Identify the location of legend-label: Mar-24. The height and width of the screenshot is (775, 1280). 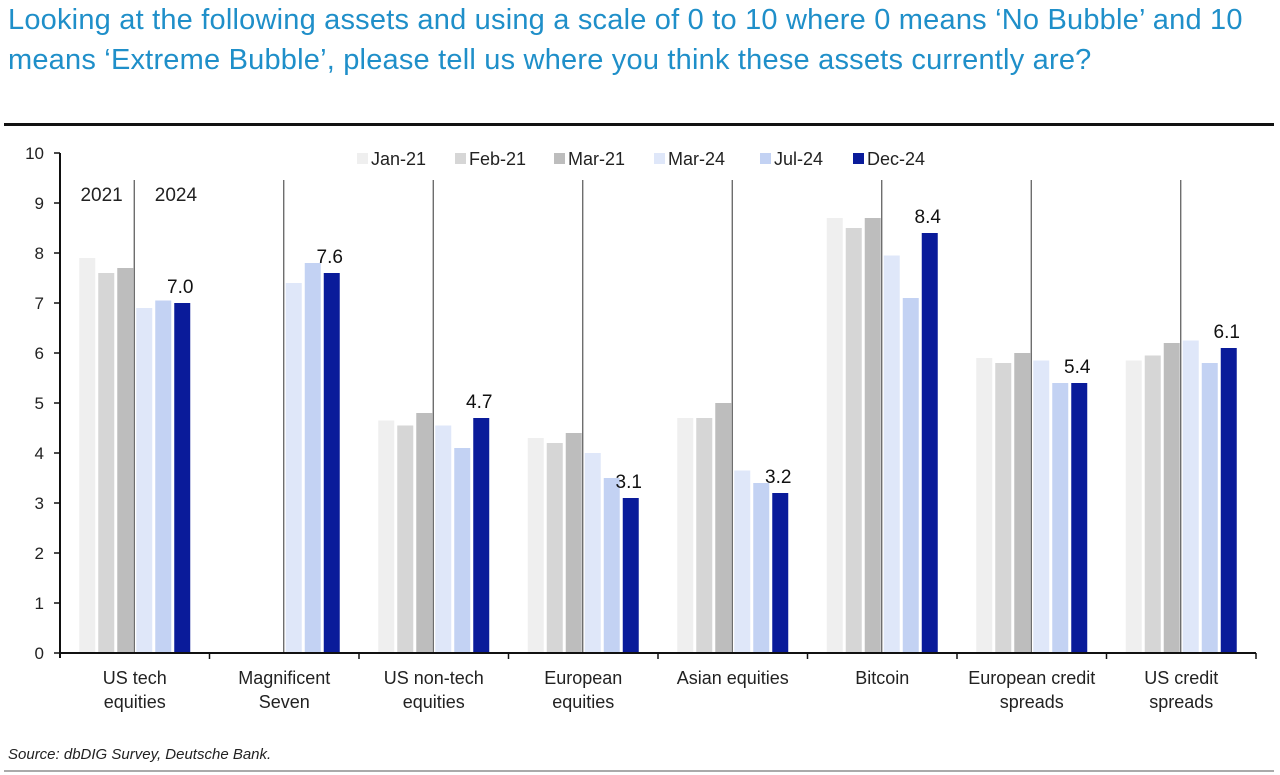
(696, 159).